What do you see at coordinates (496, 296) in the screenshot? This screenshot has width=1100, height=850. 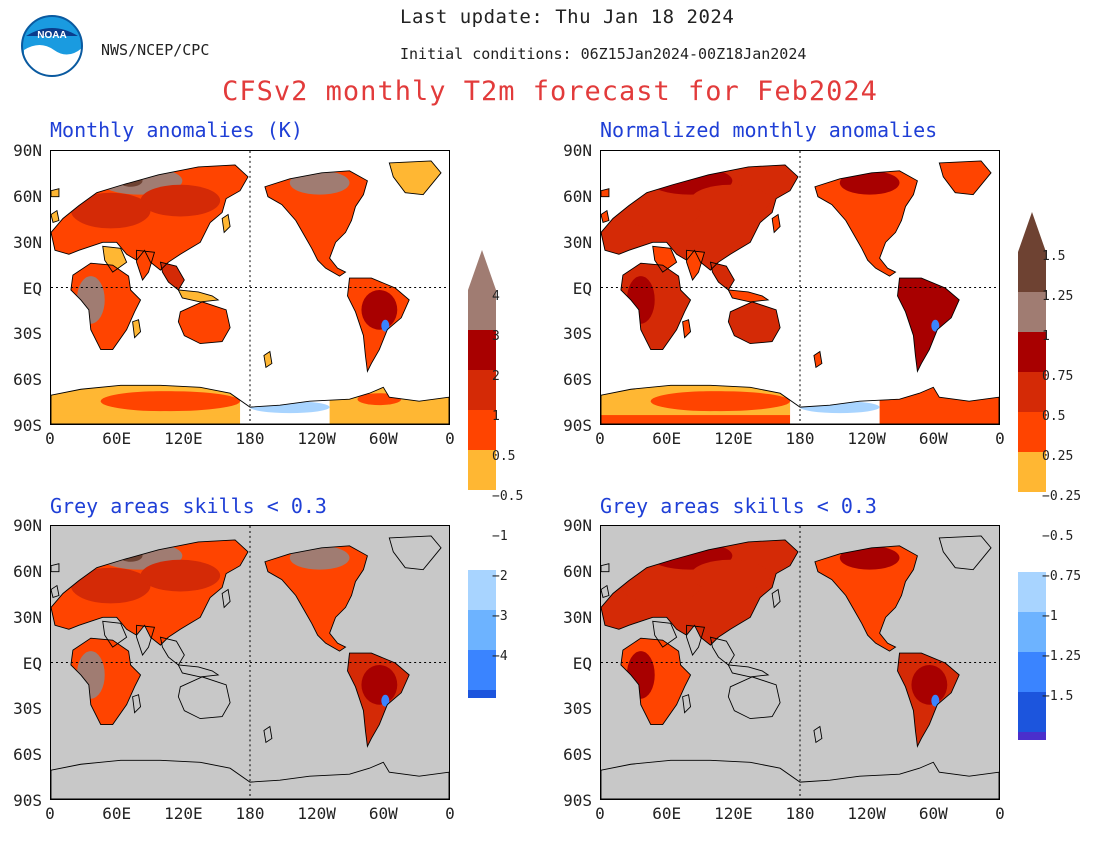 I see `colorbar-label: 4` at bounding box center [496, 296].